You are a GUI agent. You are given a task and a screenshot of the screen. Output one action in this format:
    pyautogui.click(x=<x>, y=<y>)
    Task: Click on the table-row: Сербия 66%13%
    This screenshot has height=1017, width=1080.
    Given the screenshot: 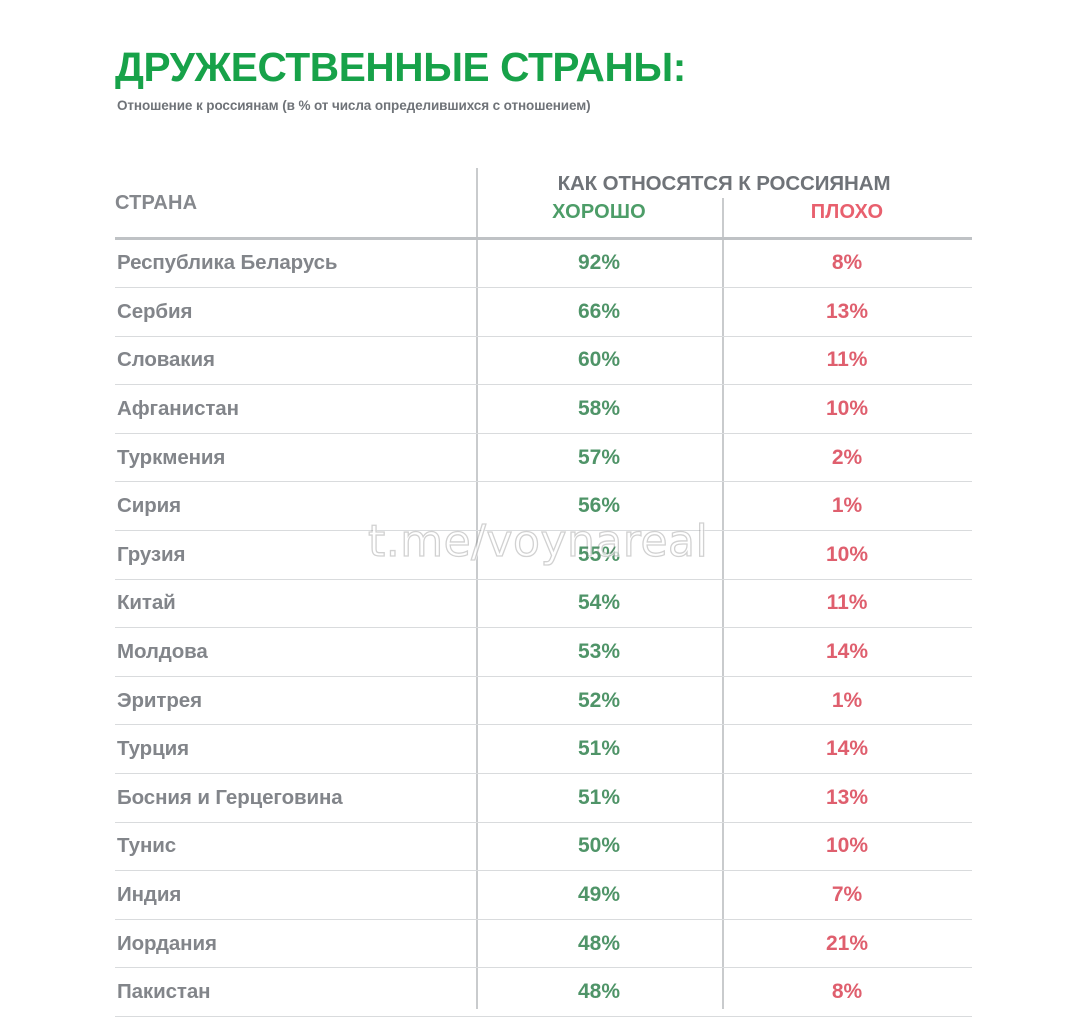 What is the action you would take?
    pyautogui.click(x=543, y=312)
    